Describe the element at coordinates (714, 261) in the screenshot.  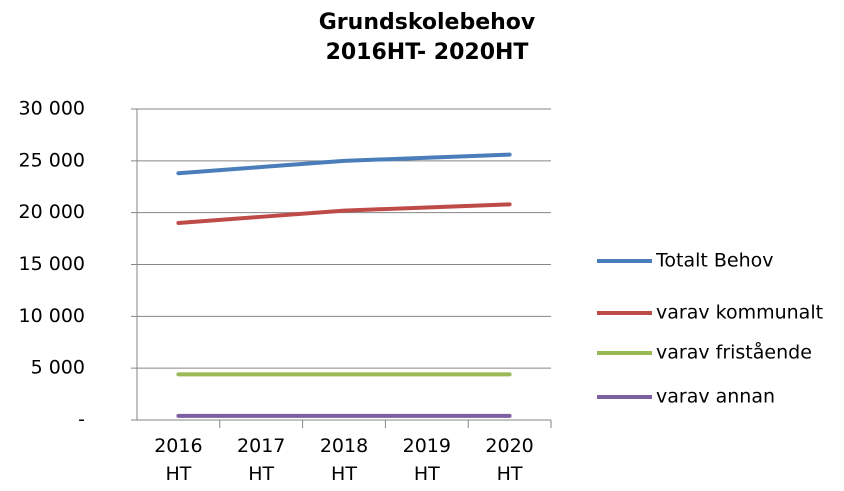
I see `legend-label: Totalt Behov` at that location.